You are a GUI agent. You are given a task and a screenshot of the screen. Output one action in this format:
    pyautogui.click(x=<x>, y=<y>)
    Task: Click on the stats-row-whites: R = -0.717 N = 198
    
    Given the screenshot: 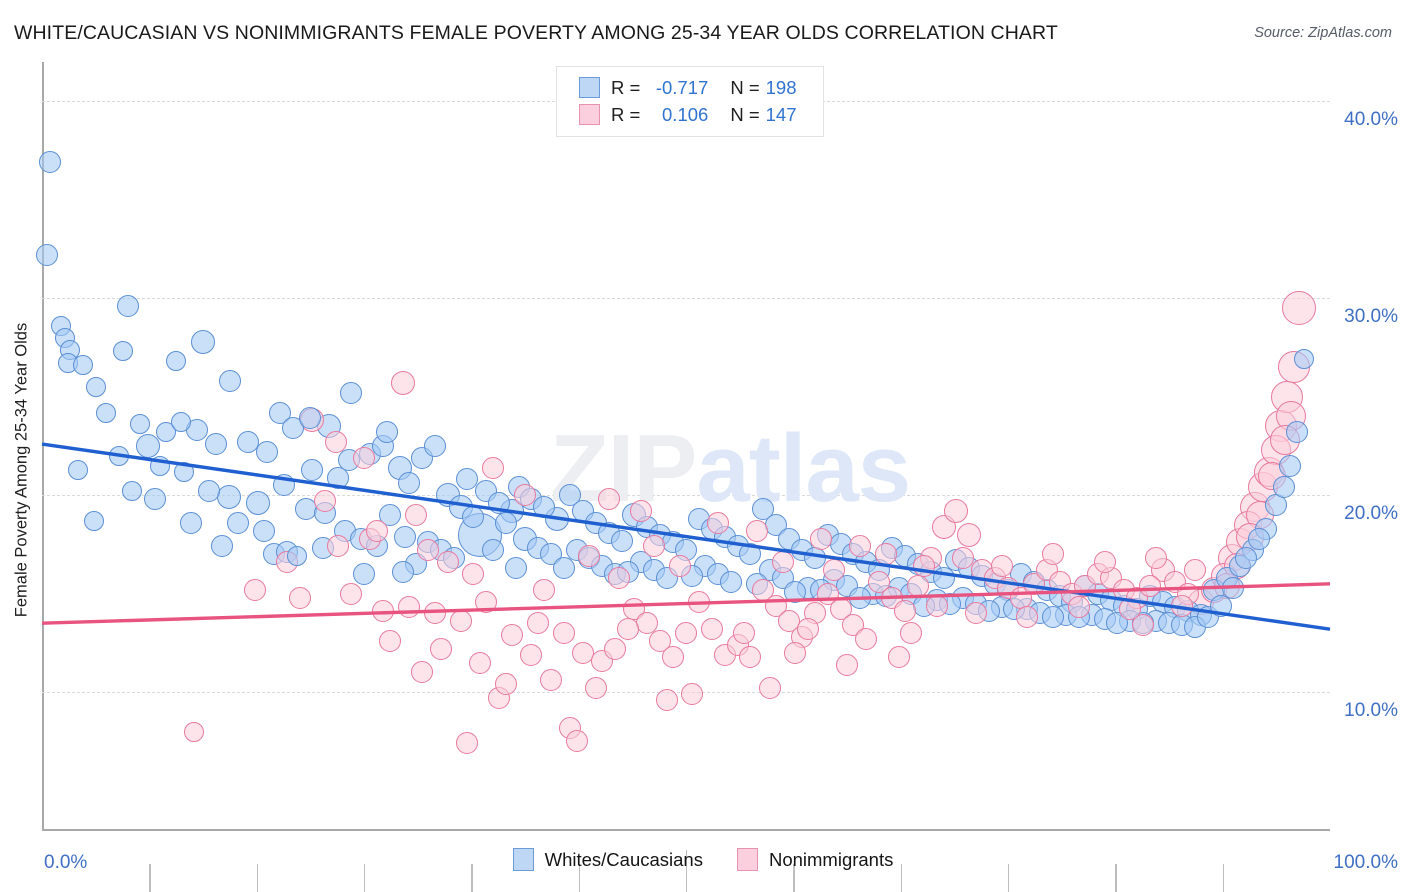 What is the action you would take?
    pyautogui.click(x=690, y=87)
    